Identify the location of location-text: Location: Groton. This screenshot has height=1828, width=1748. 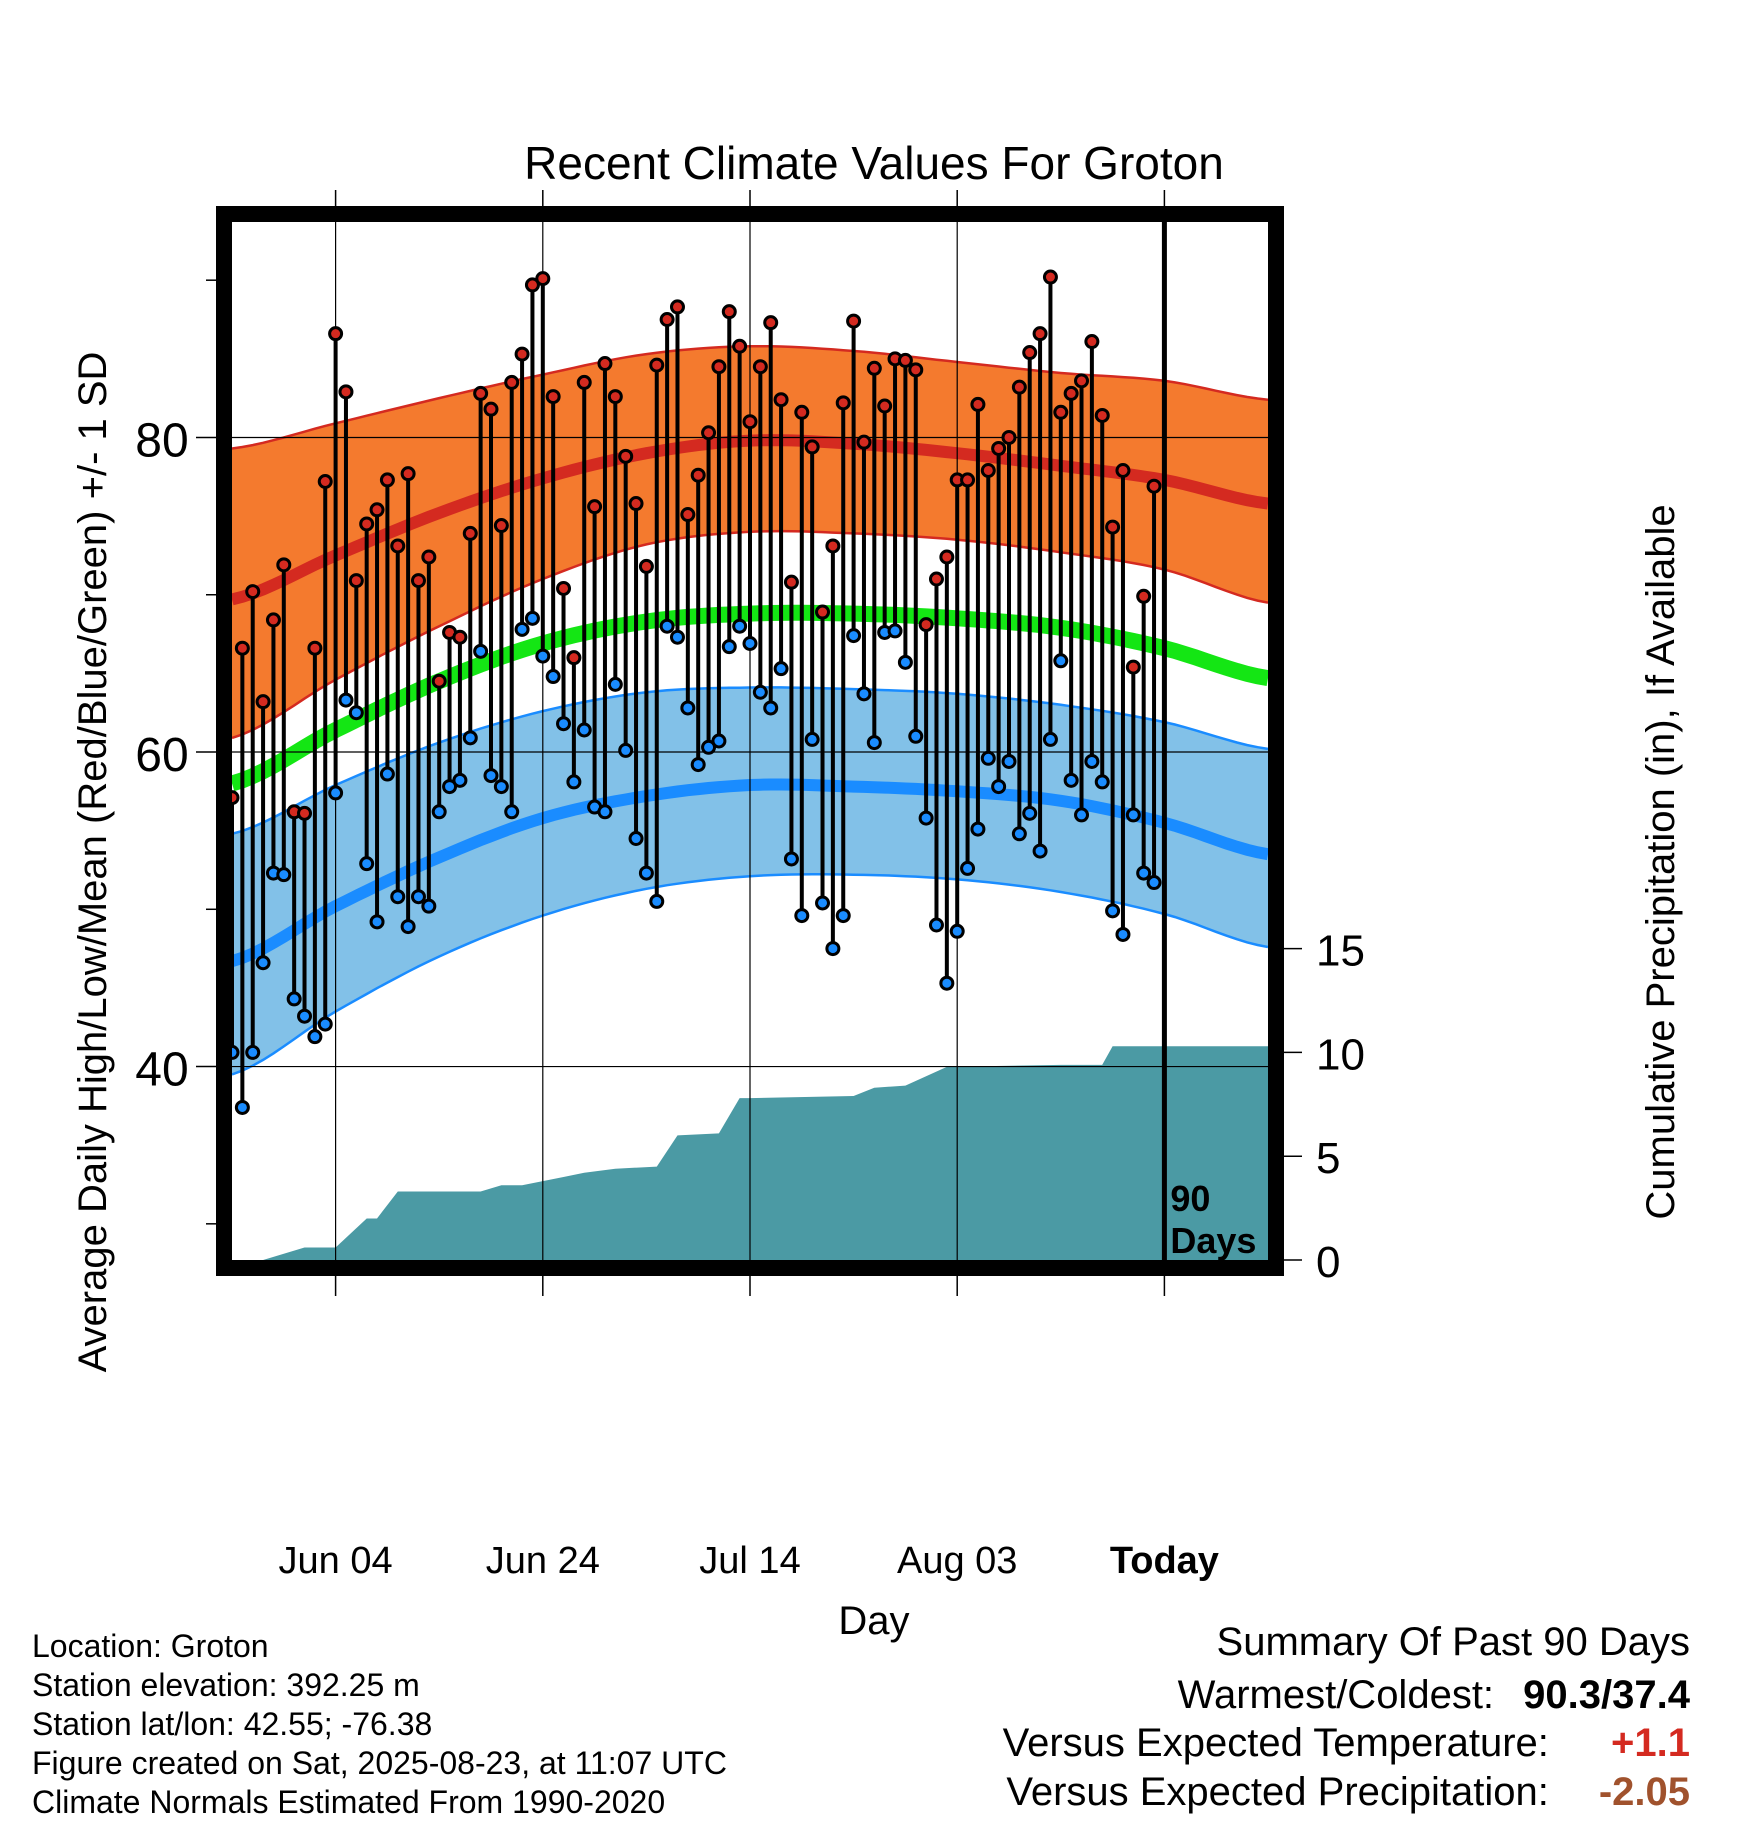
(150, 1646).